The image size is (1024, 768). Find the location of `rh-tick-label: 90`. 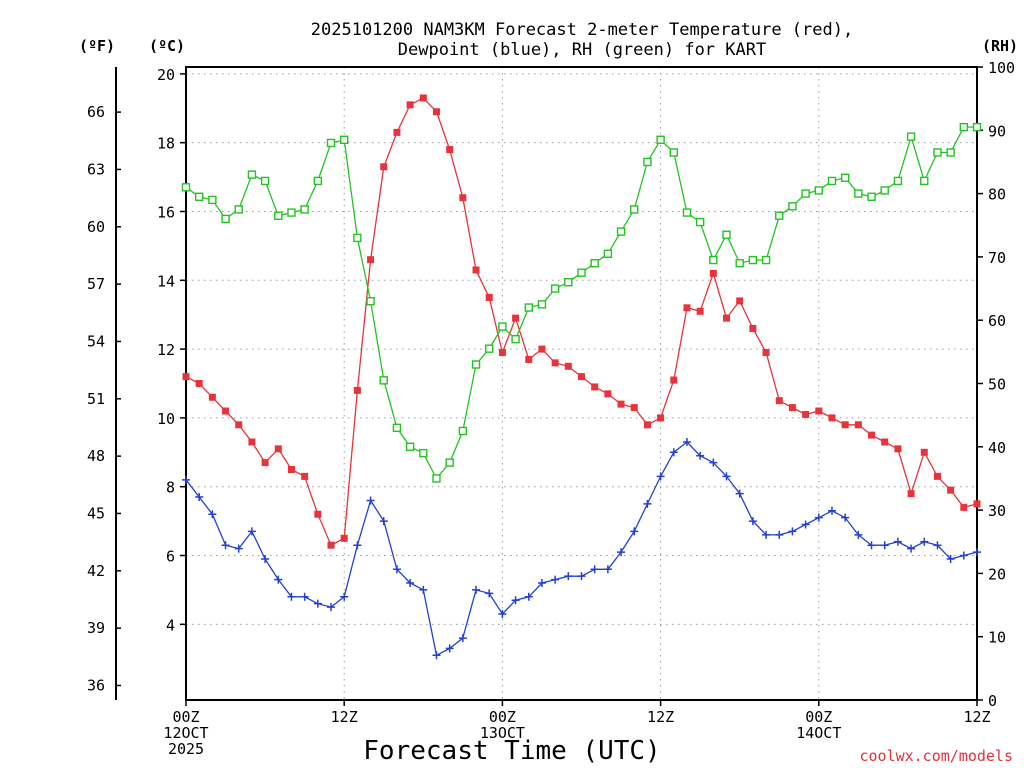

rh-tick-label: 90 is located at coordinates (997, 131).